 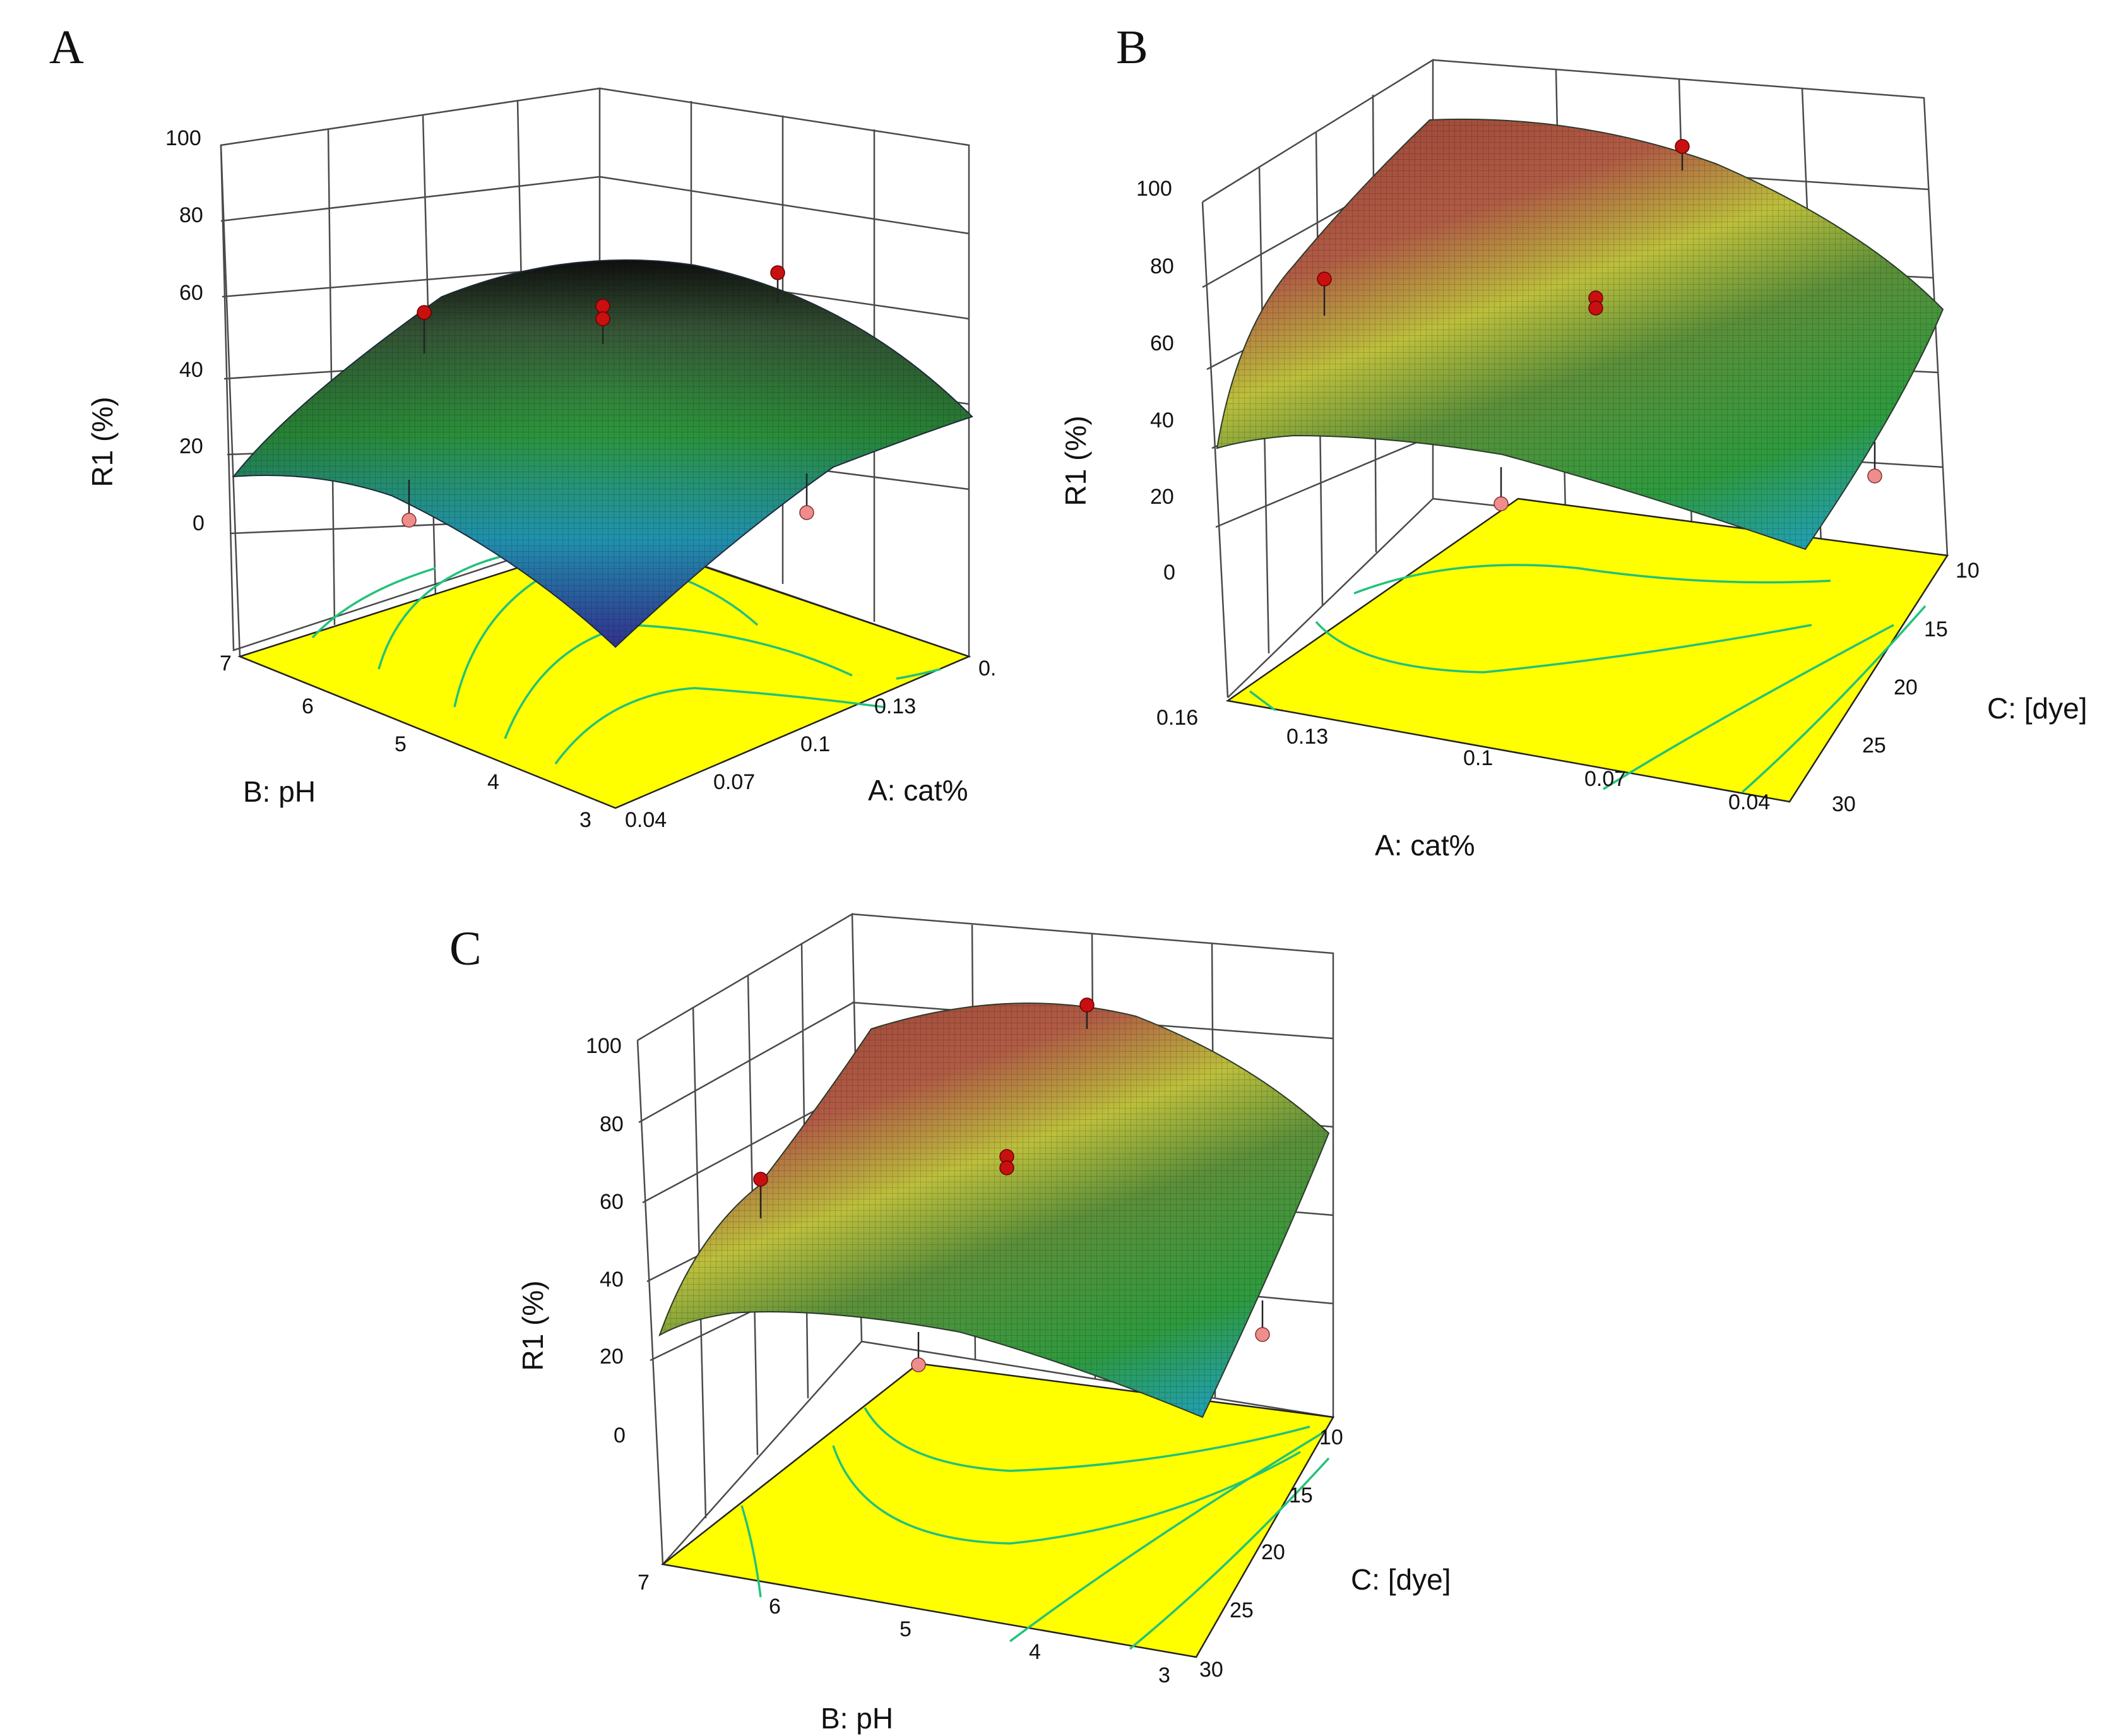 I want to click on panel-b-x-label: A: cat%, so click(x=1425, y=845).